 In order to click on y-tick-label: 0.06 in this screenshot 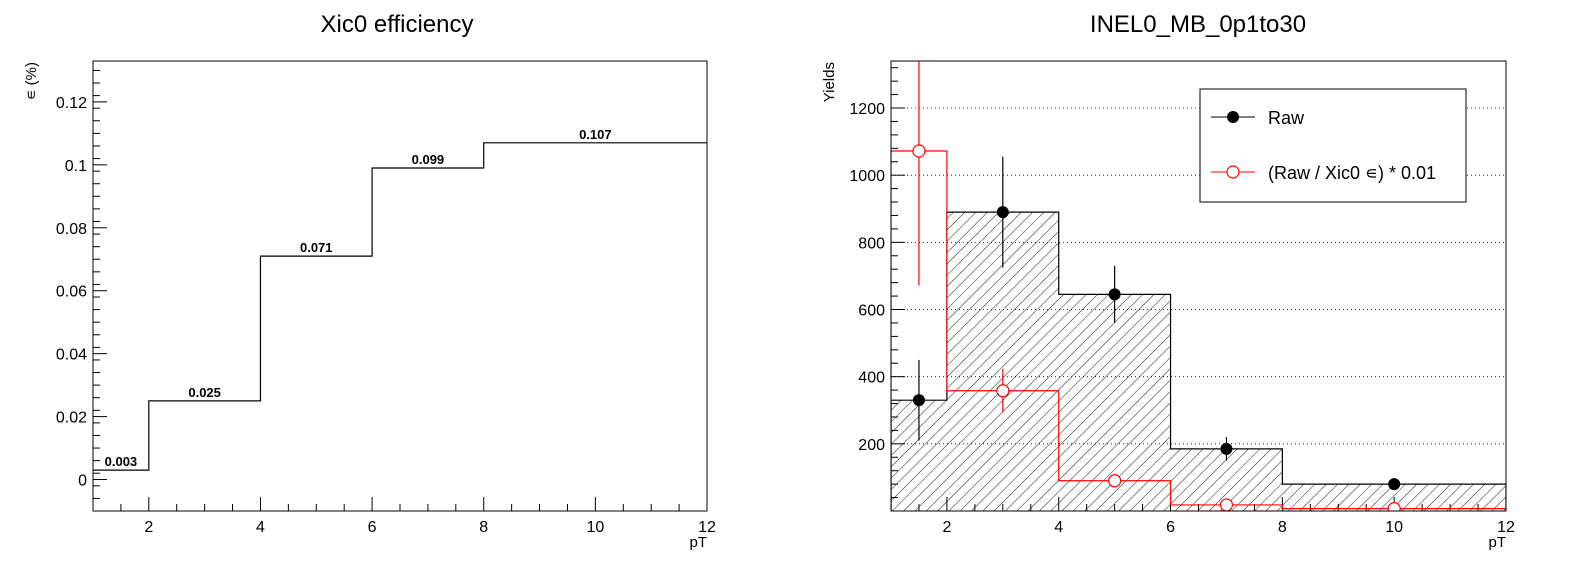, I will do `click(71, 292)`.